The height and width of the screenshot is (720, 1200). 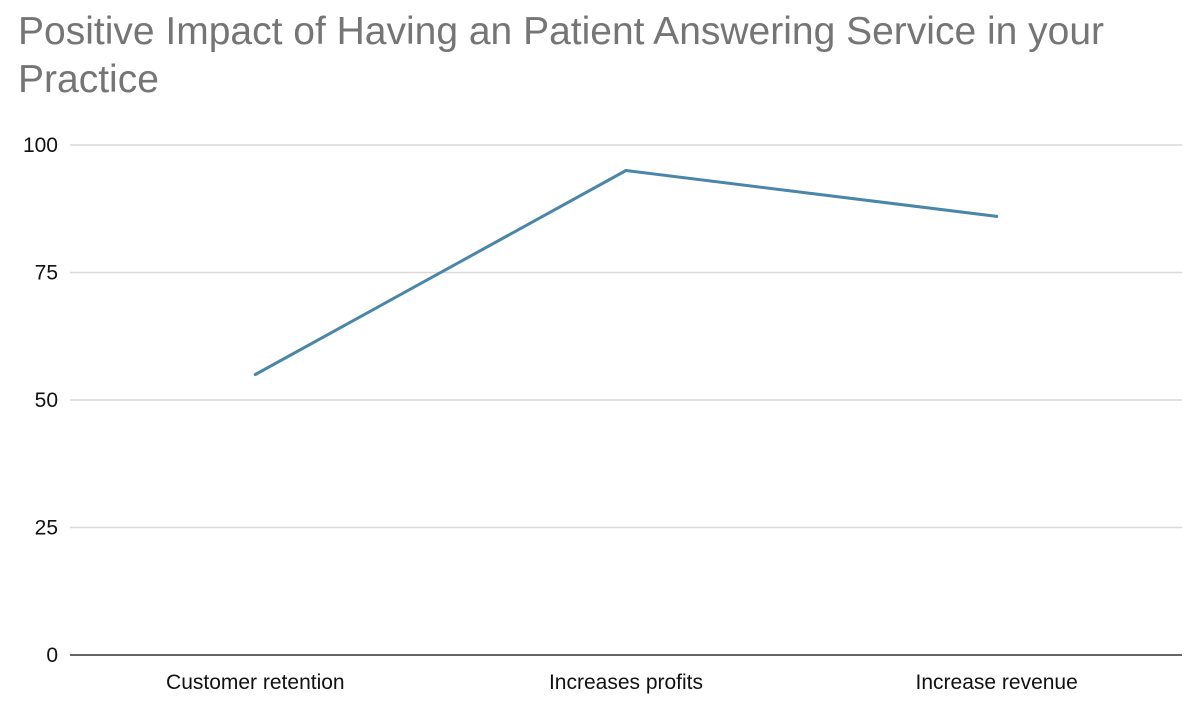 What do you see at coordinates (46, 528) in the screenshot?
I see `y-tick-label: 25` at bounding box center [46, 528].